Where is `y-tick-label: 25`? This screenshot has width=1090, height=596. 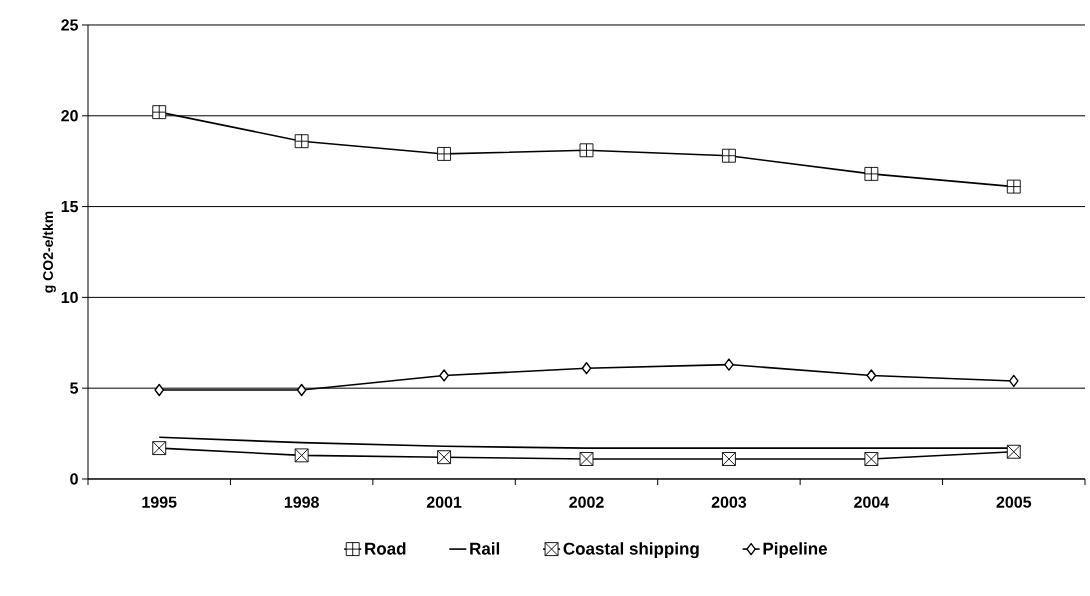 y-tick-label: 25 is located at coordinates (70, 25).